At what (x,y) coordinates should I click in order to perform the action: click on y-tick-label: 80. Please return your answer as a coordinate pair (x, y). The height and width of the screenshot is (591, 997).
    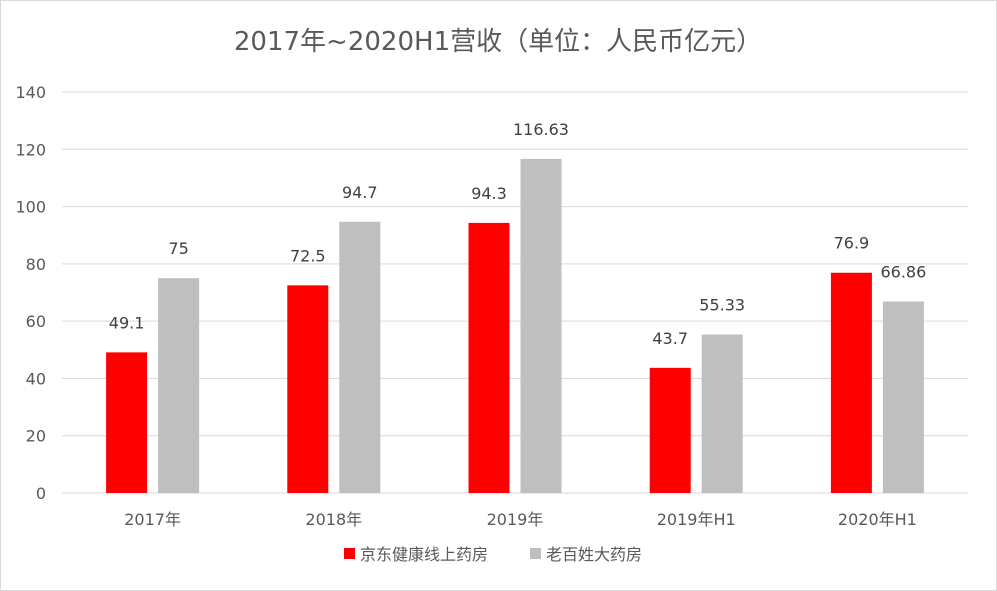
    Looking at the image, I should click on (36, 264).